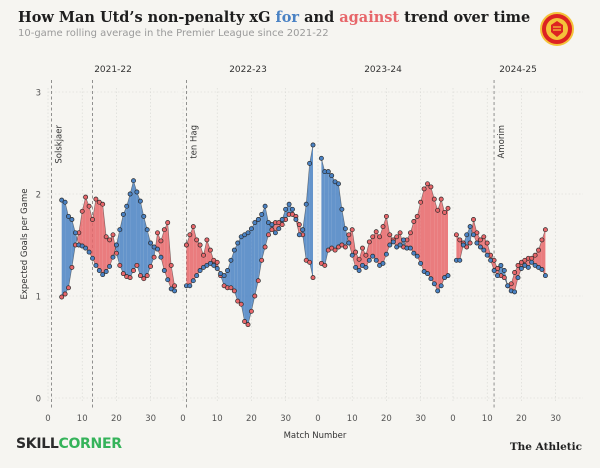 The height and width of the screenshot is (468, 600). Describe the element at coordinates (465, 17) in the screenshot. I see `title-text-3: trend over time` at that location.